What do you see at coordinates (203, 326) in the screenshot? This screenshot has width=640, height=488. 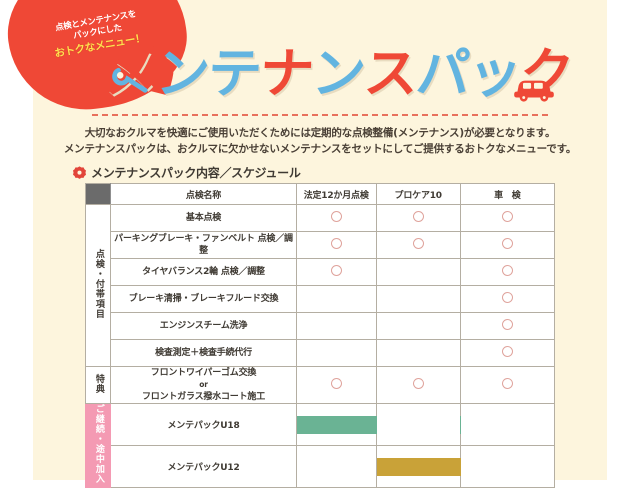 I see `row-label-inspection-item: エンジンスチーム洗浄` at bounding box center [203, 326].